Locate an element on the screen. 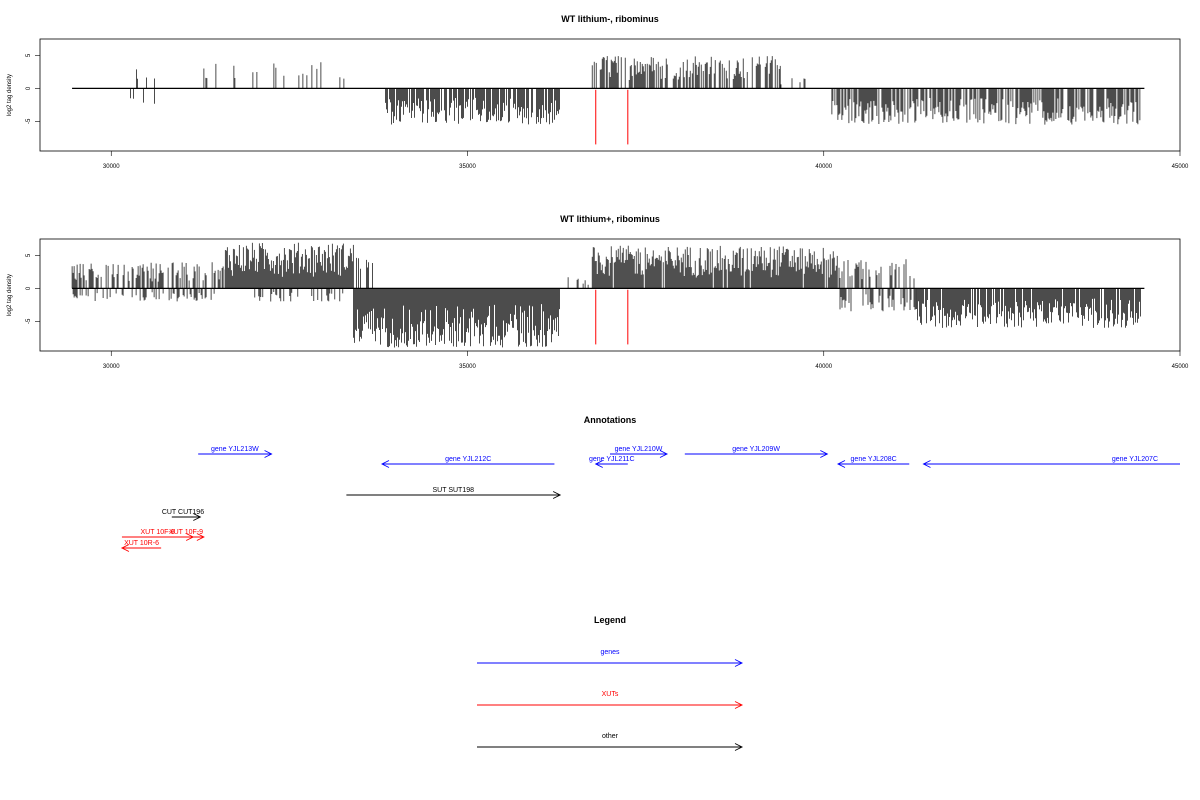 The image size is (1200, 800). annotation-feature: gene YJL211C is located at coordinates (612, 462).